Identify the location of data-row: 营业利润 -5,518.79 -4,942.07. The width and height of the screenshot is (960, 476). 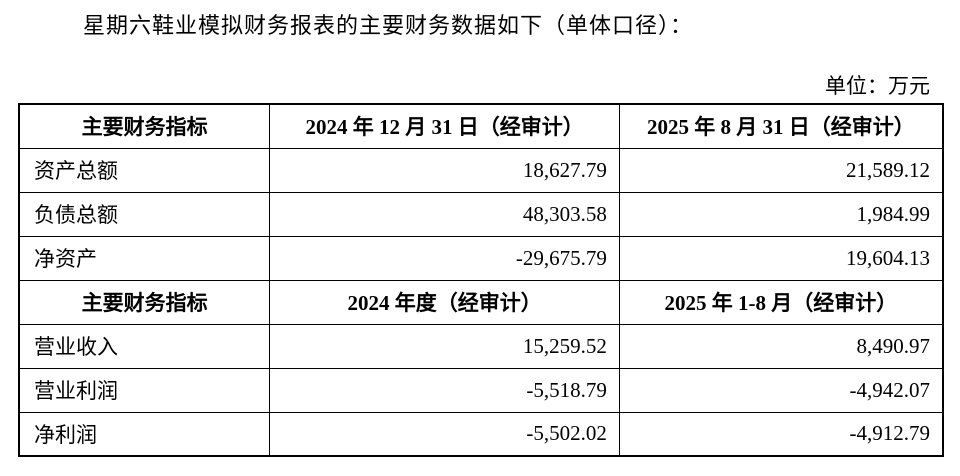
(481, 390).